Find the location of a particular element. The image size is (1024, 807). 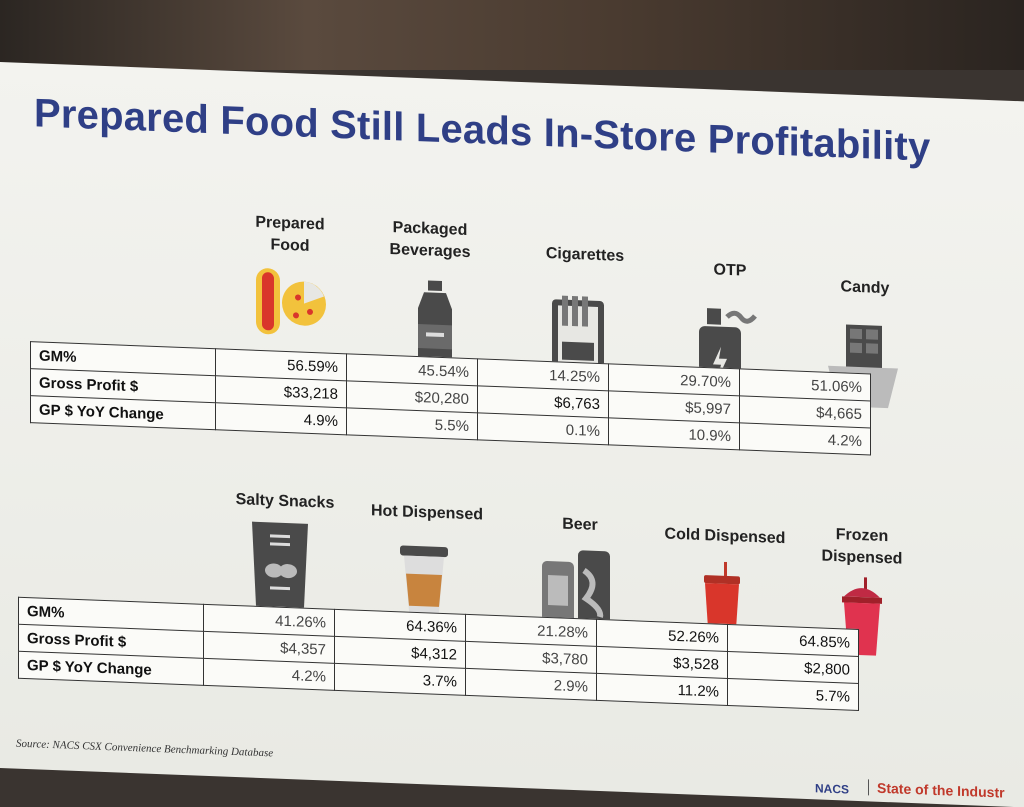

cell-value: 4.9% is located at coordinates (281, 418).